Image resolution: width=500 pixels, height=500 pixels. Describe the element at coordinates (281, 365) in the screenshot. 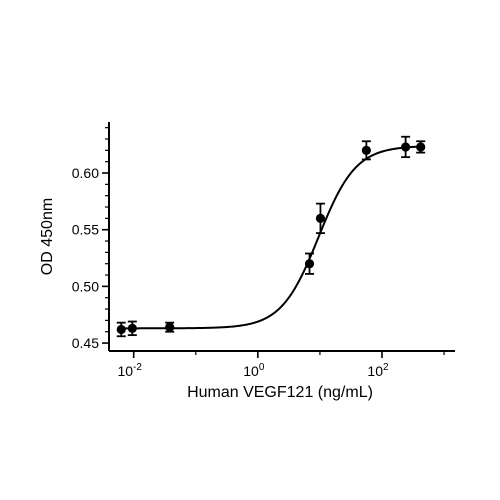

I see `x-ticks: 10-2 100 102` at that location.